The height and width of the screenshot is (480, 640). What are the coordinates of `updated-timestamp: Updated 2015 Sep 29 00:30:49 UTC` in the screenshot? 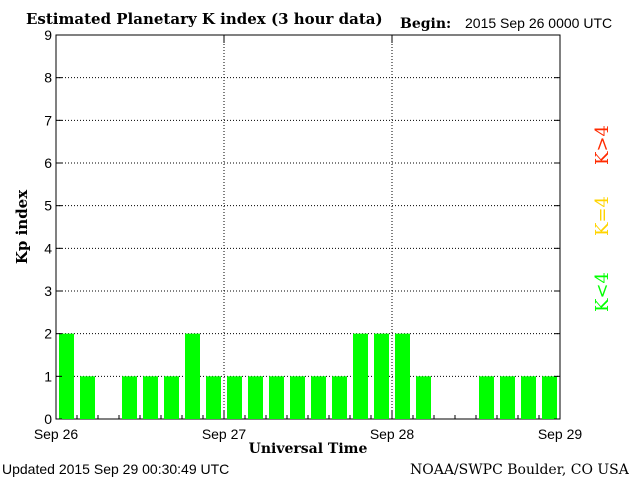 It's located at (115, 469).